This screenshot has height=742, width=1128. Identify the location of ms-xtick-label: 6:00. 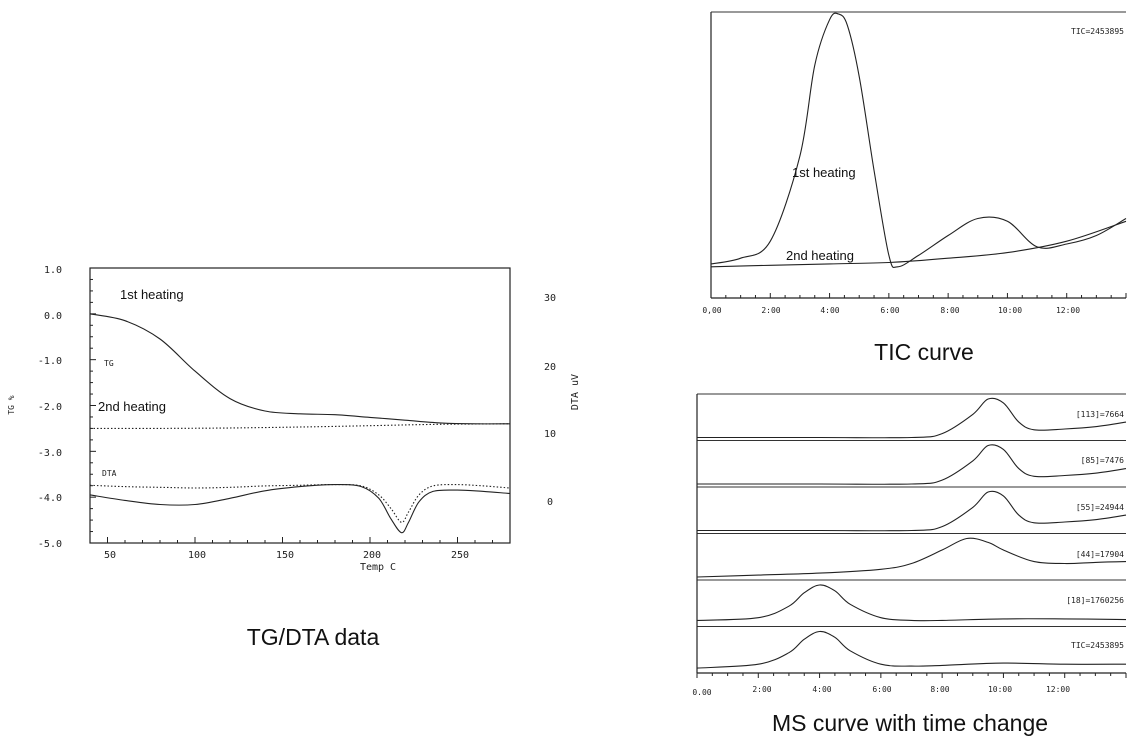
(881, 689).